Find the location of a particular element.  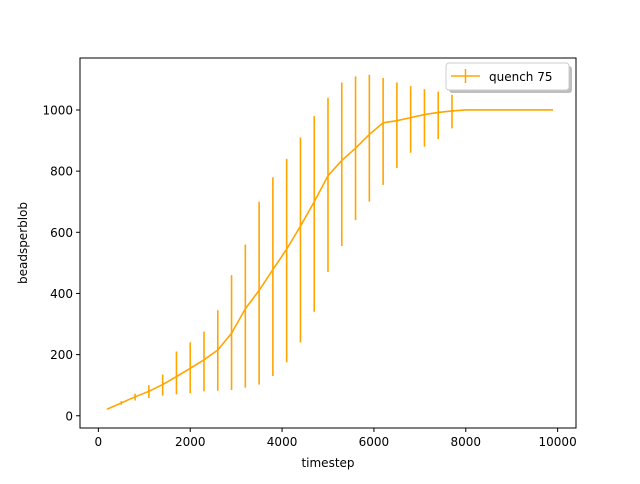

x-tick-label: 8000 is located at coordinates (466, 442).